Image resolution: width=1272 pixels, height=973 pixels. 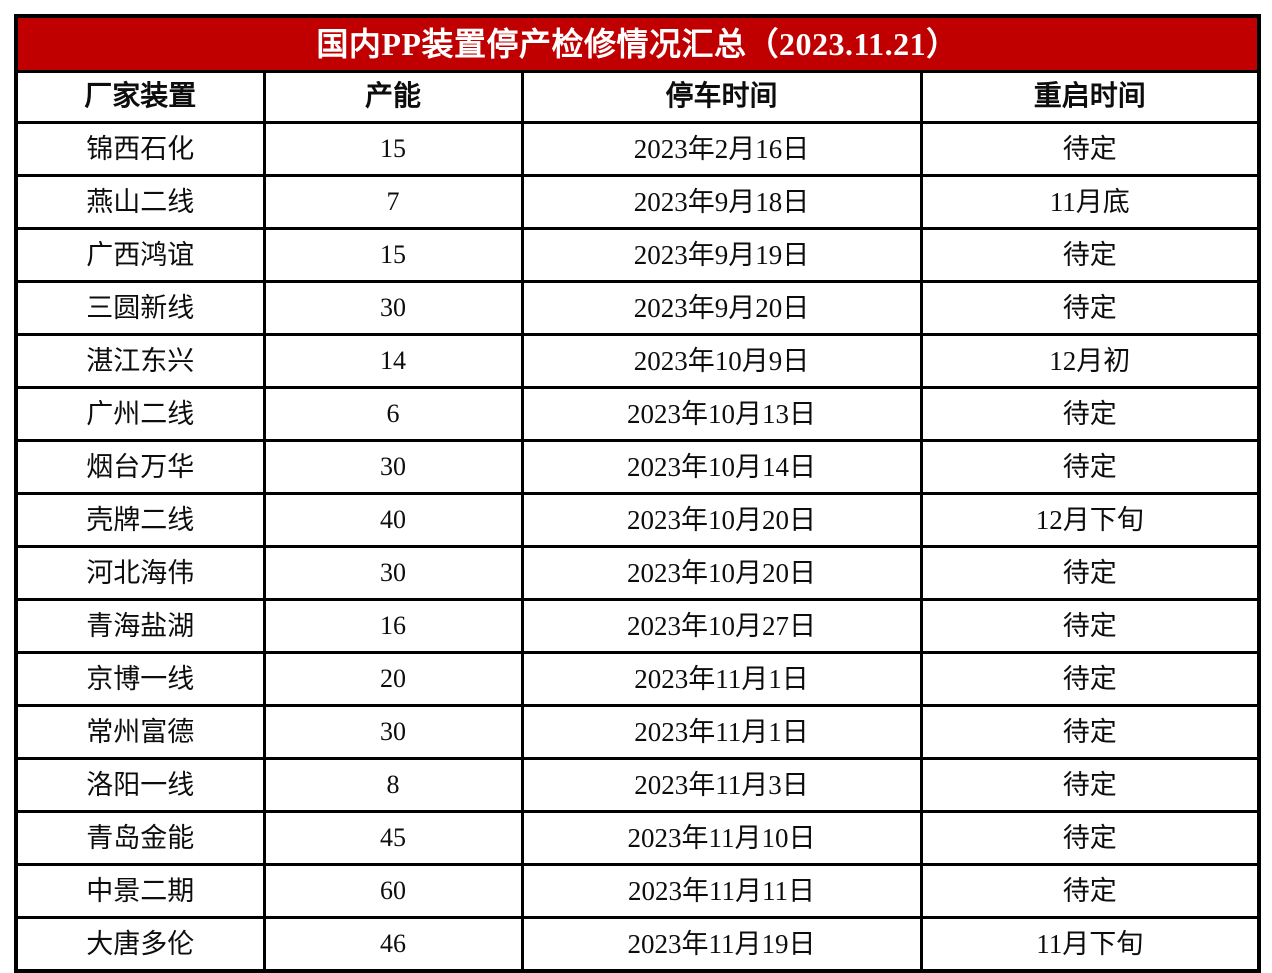 What do you see at coordinates (721, 467) in the screenshot?
I see `cell-shutdown-text: 2023年10月14日` at bounding box center [721, 467].